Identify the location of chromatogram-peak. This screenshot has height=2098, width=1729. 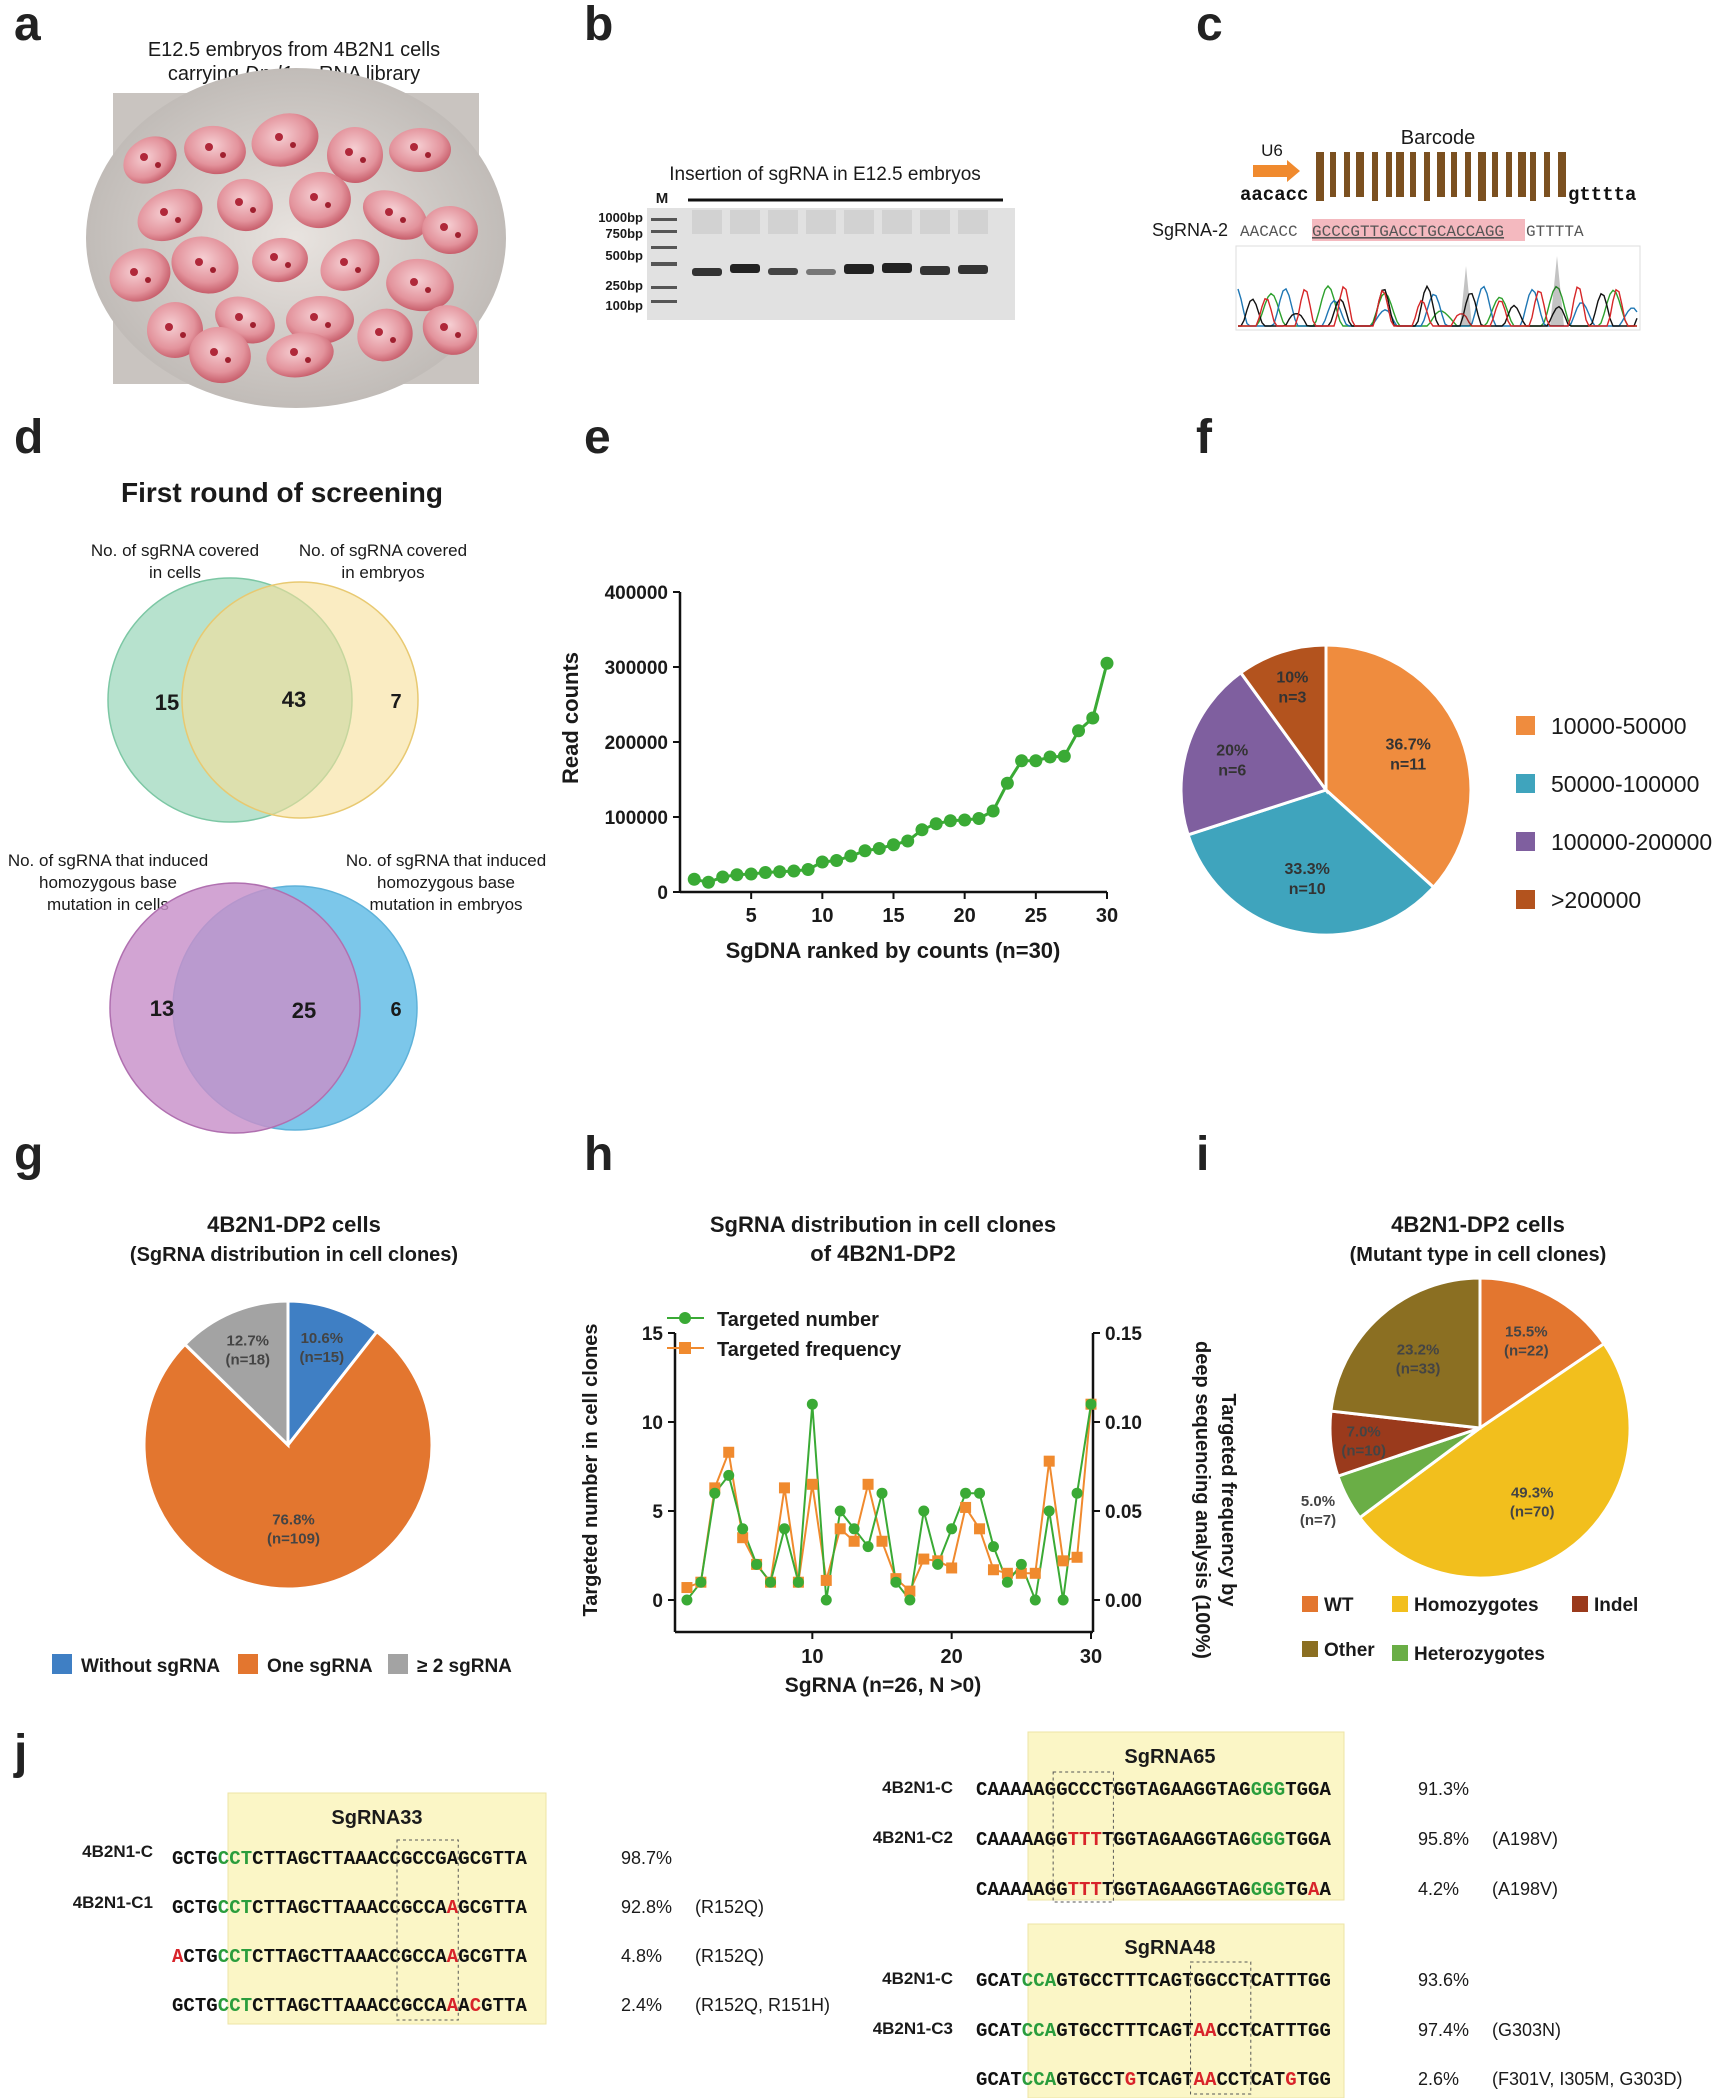
(1557, 291).